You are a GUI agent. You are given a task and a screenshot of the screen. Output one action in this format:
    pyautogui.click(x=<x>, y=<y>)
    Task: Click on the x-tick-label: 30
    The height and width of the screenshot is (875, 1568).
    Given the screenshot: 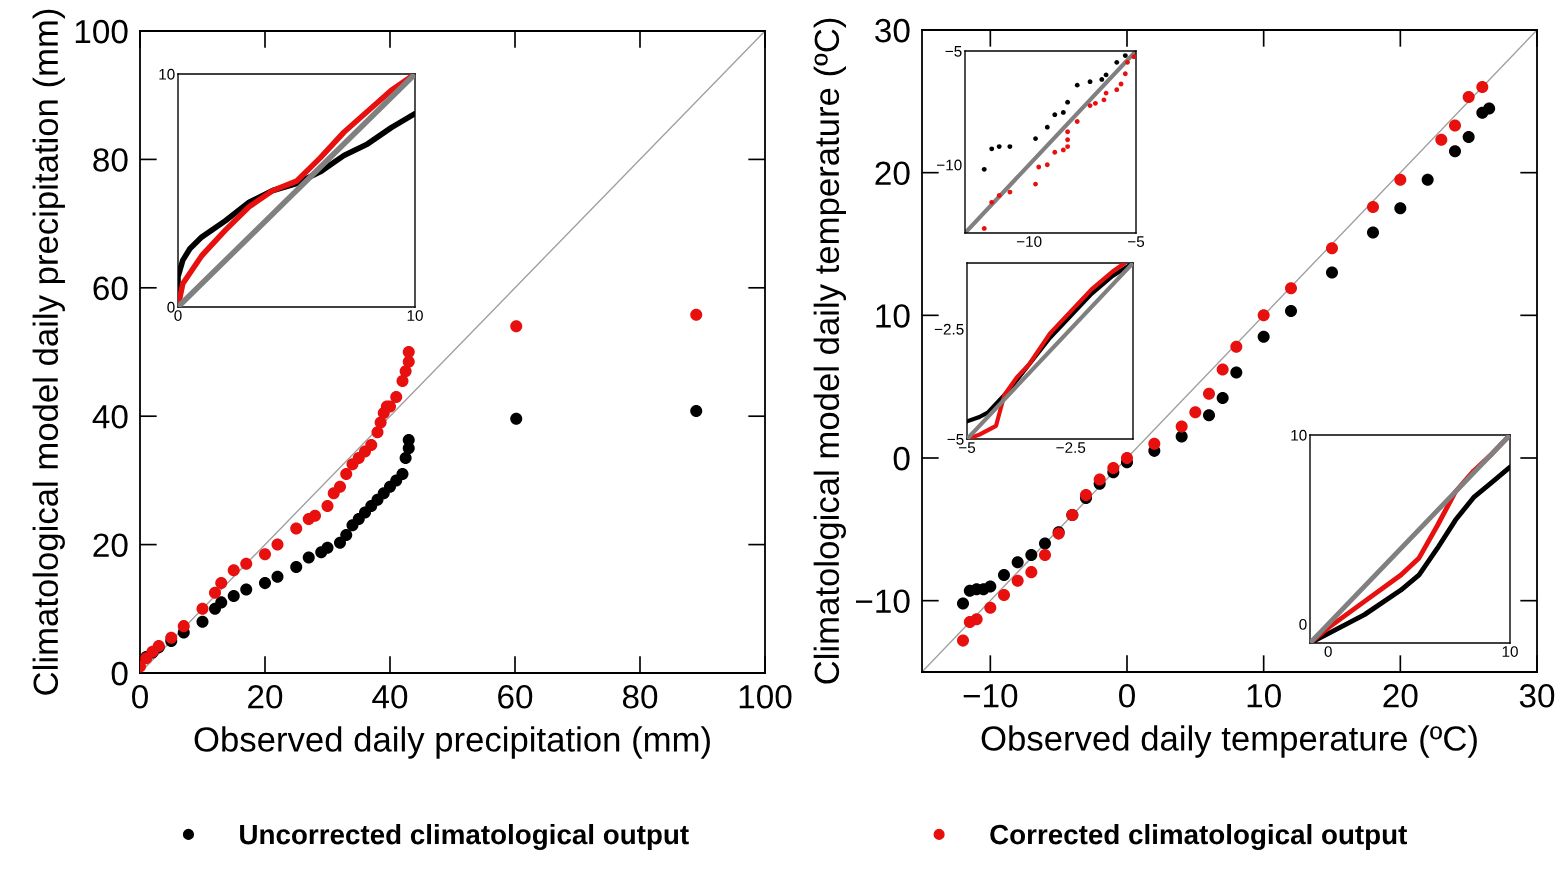 What is the action you would take?
    pyautogui.click(x=1537, y=695)
    